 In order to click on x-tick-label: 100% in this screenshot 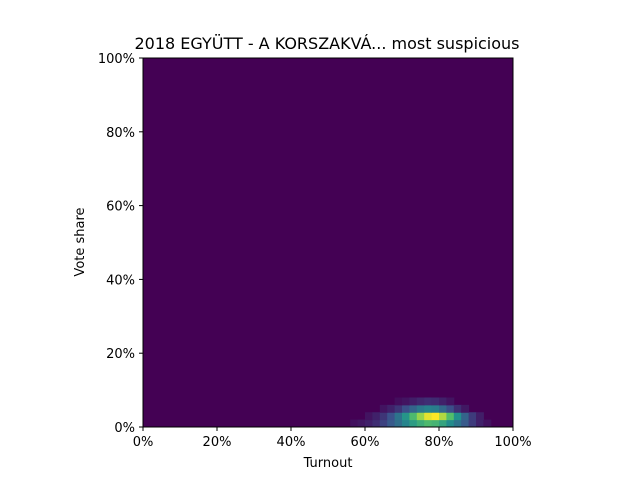, I will do `click(512, 442)`.